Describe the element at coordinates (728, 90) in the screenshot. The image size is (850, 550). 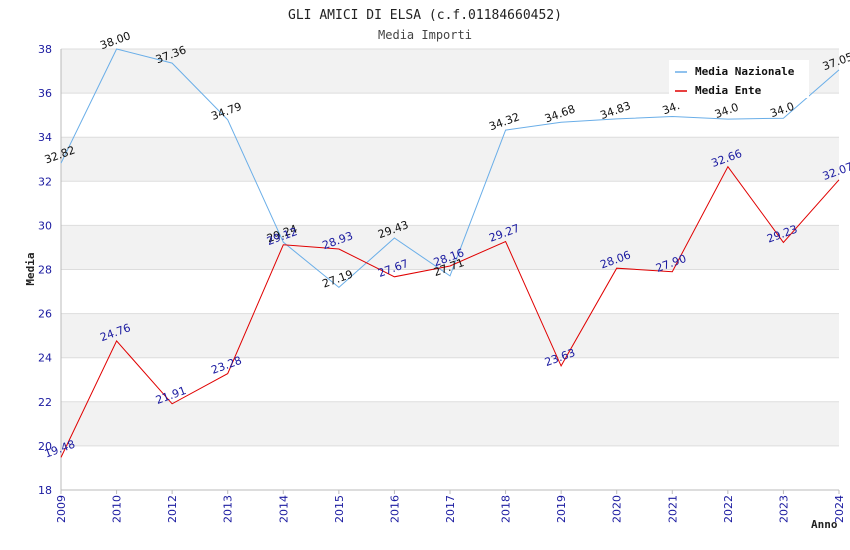
I see `legend-label-ente: Media Ente` at that location.